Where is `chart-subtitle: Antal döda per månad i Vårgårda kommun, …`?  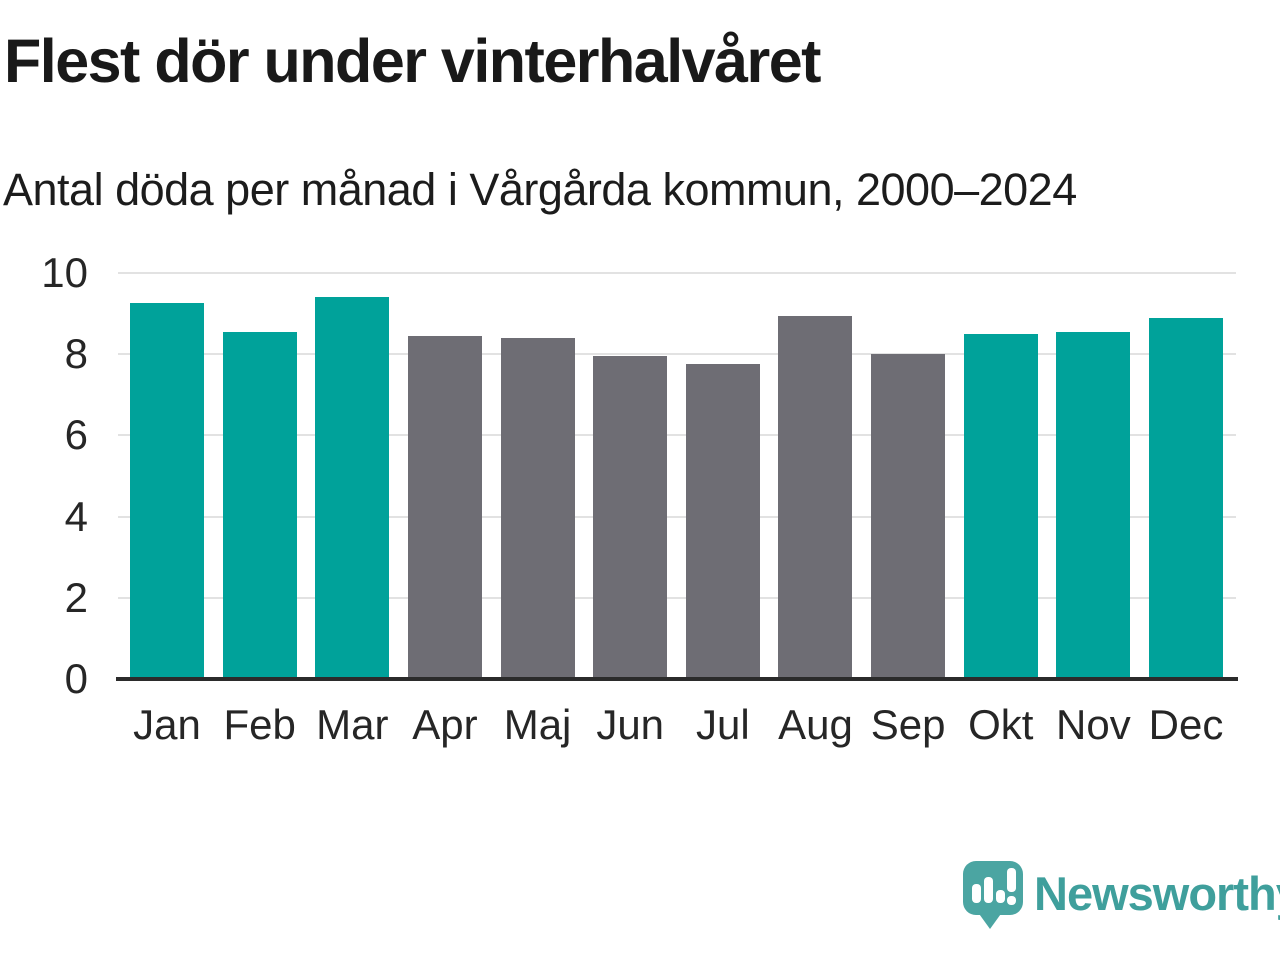 chart-subtitle: Antal döda per månad i Vårgårda kommun, … is located at coordinates (540, 189).